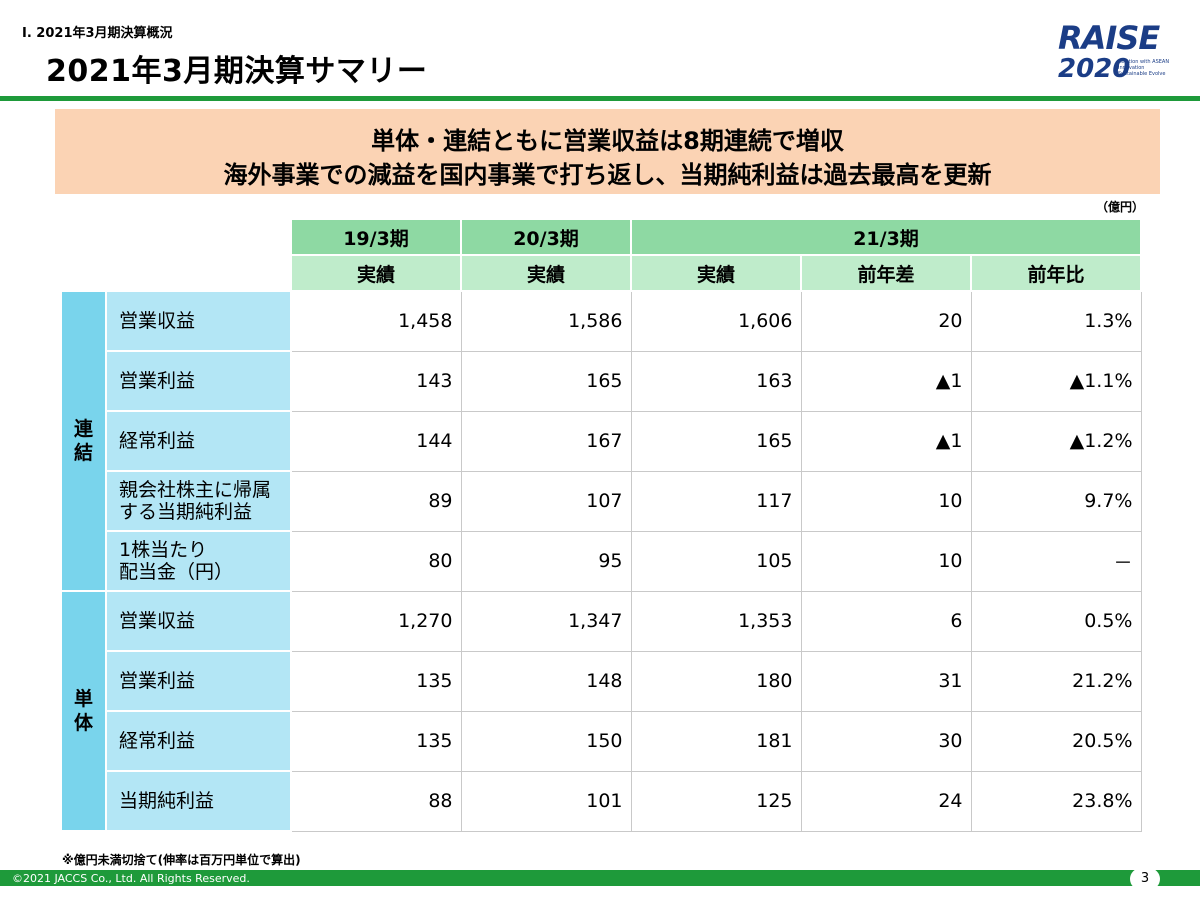  Describe the element at coordinates (716, 801) in the screenshot. I see `value-cell: 125` at that location.